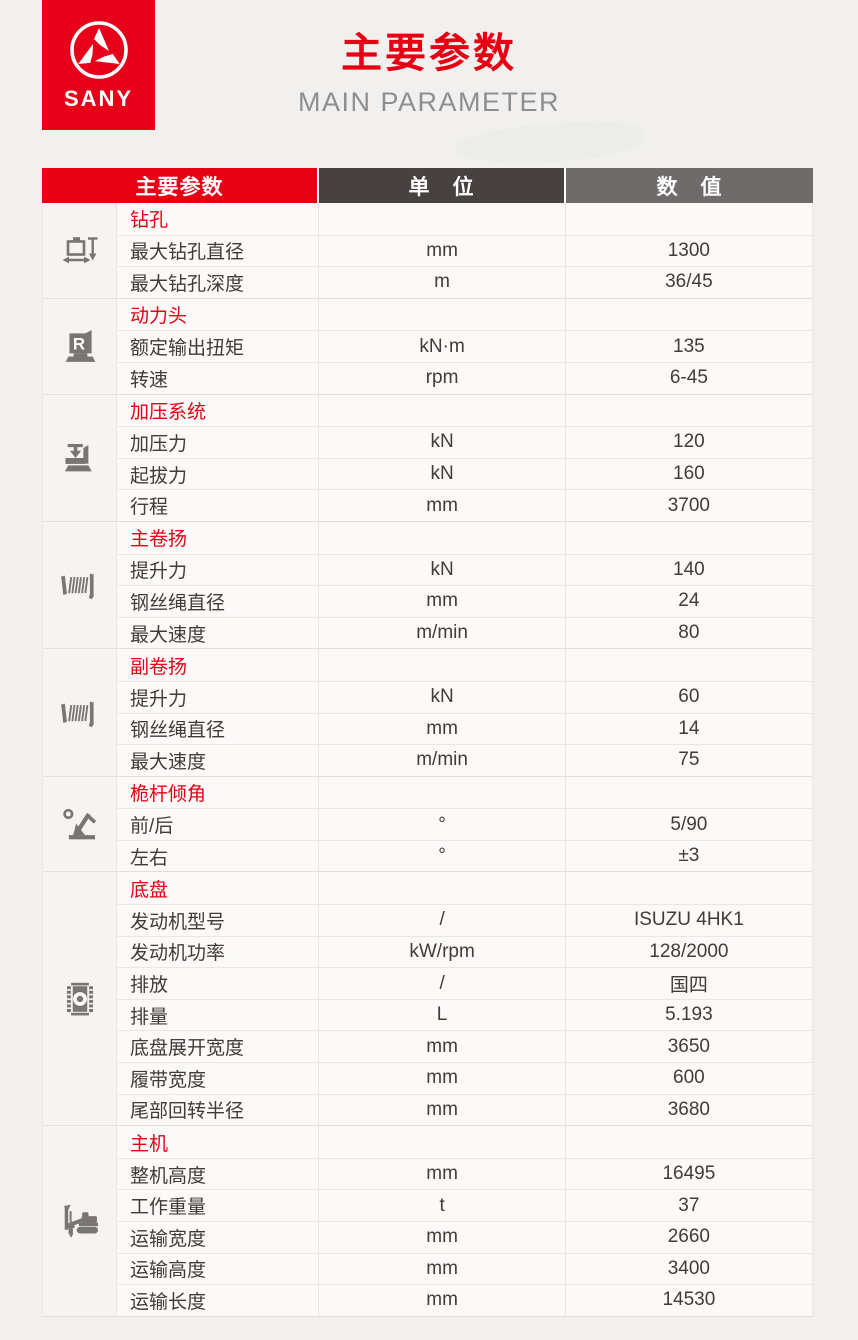 The width and height of the screenshot is (858, 1340). I want to click on group-rows: 副卷扬 提升力 kN 60 钢丝绳直径 mm 14 最大速度 m/min 75, so click(464, 712).